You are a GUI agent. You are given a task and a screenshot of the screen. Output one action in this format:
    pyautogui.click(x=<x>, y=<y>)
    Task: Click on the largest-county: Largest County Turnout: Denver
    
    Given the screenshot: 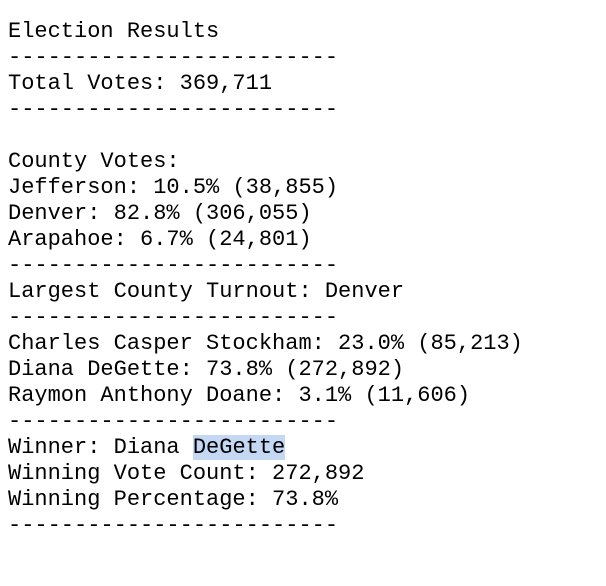 What is the action you would take?
    pyautogui.click(x=206, y=291)
    